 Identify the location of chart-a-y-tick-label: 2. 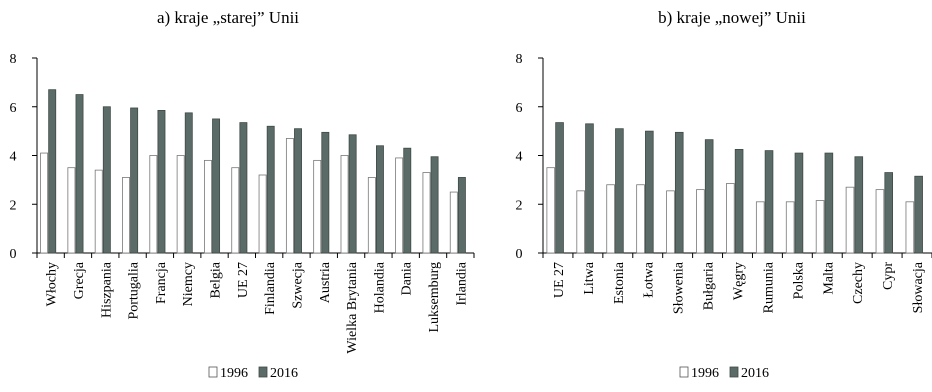
(13, 205).